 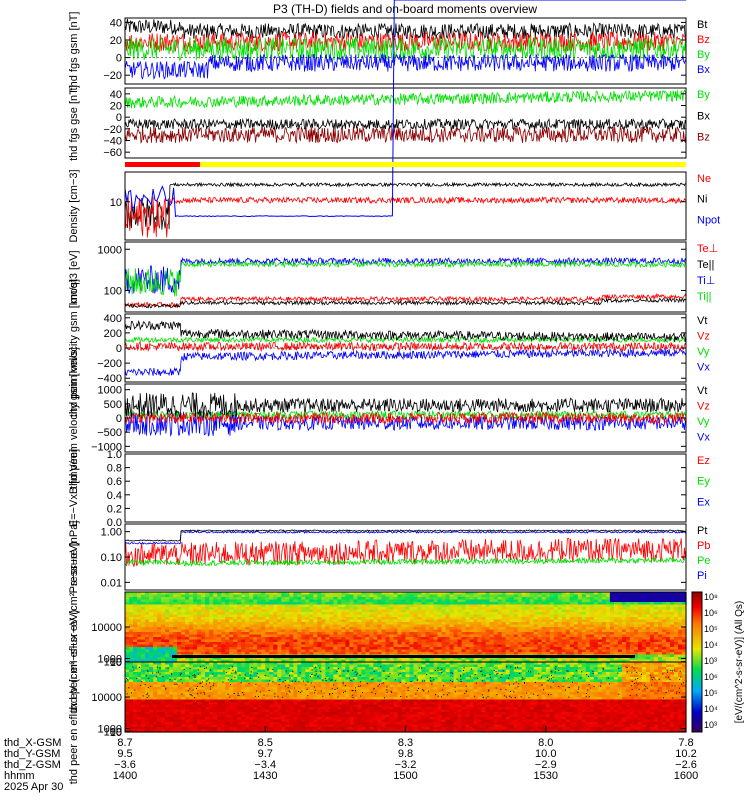 I want to click on heatmap-peir_eflux, so click(x=406, y=627).